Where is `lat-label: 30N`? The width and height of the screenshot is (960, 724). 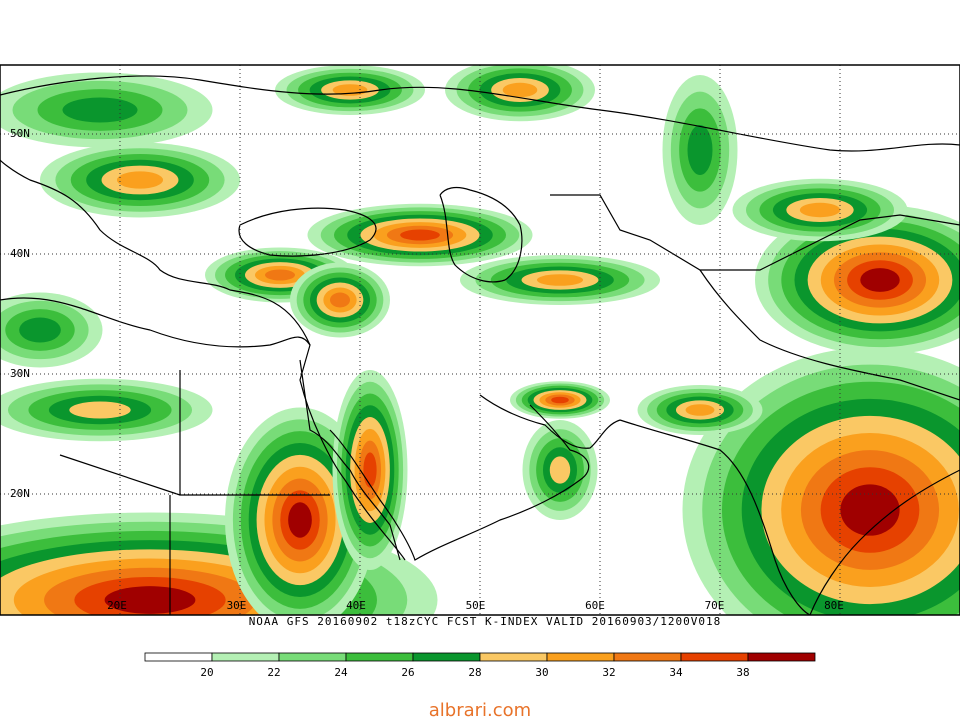
lat-label: 30N is located at coordinates (20, 373).